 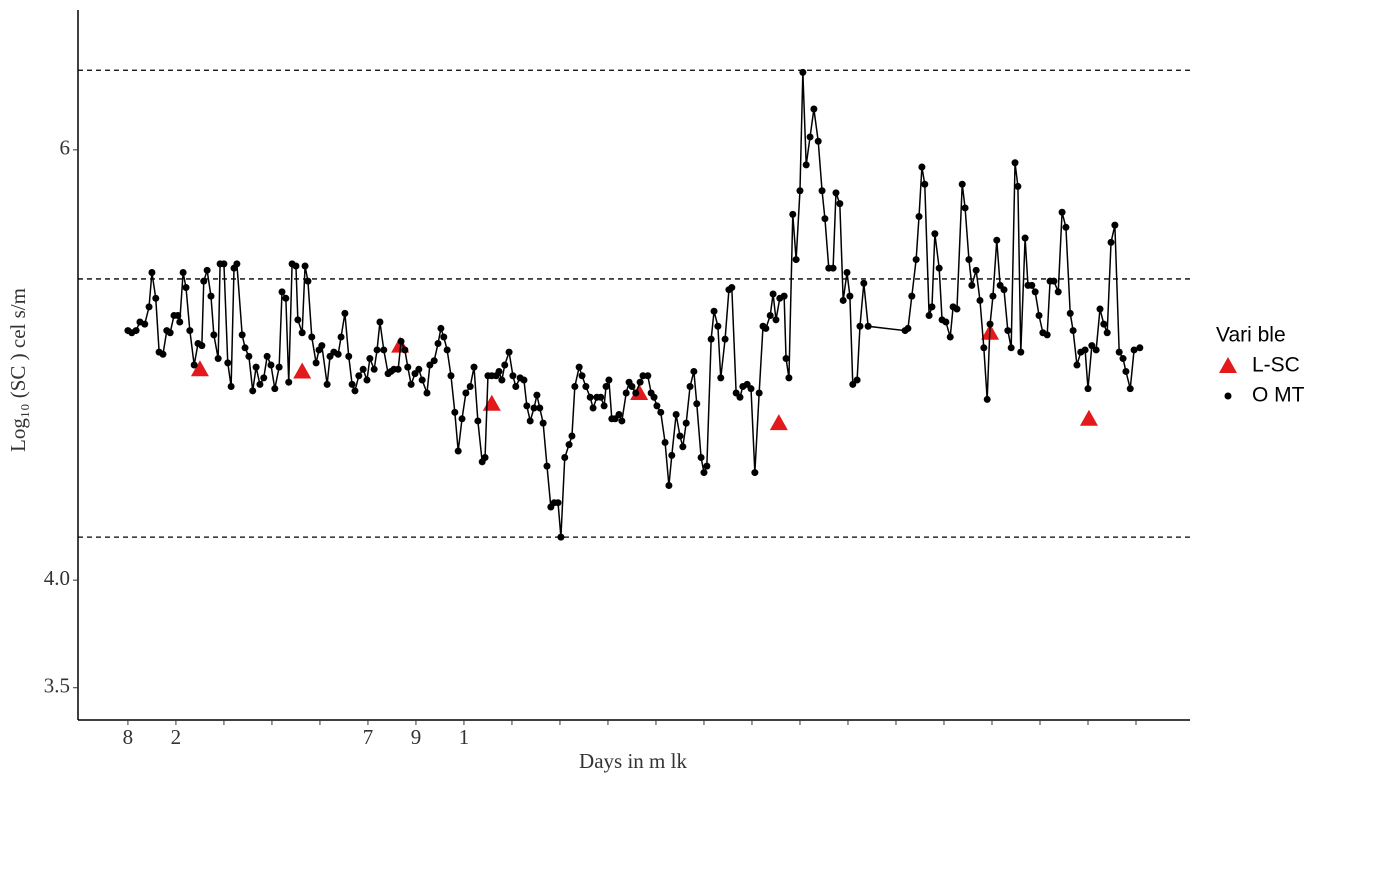 What do you see at coordinates (464, 737) in the screenshot?
I see `x-tick-label: 1` at bounding box center [464, 737].